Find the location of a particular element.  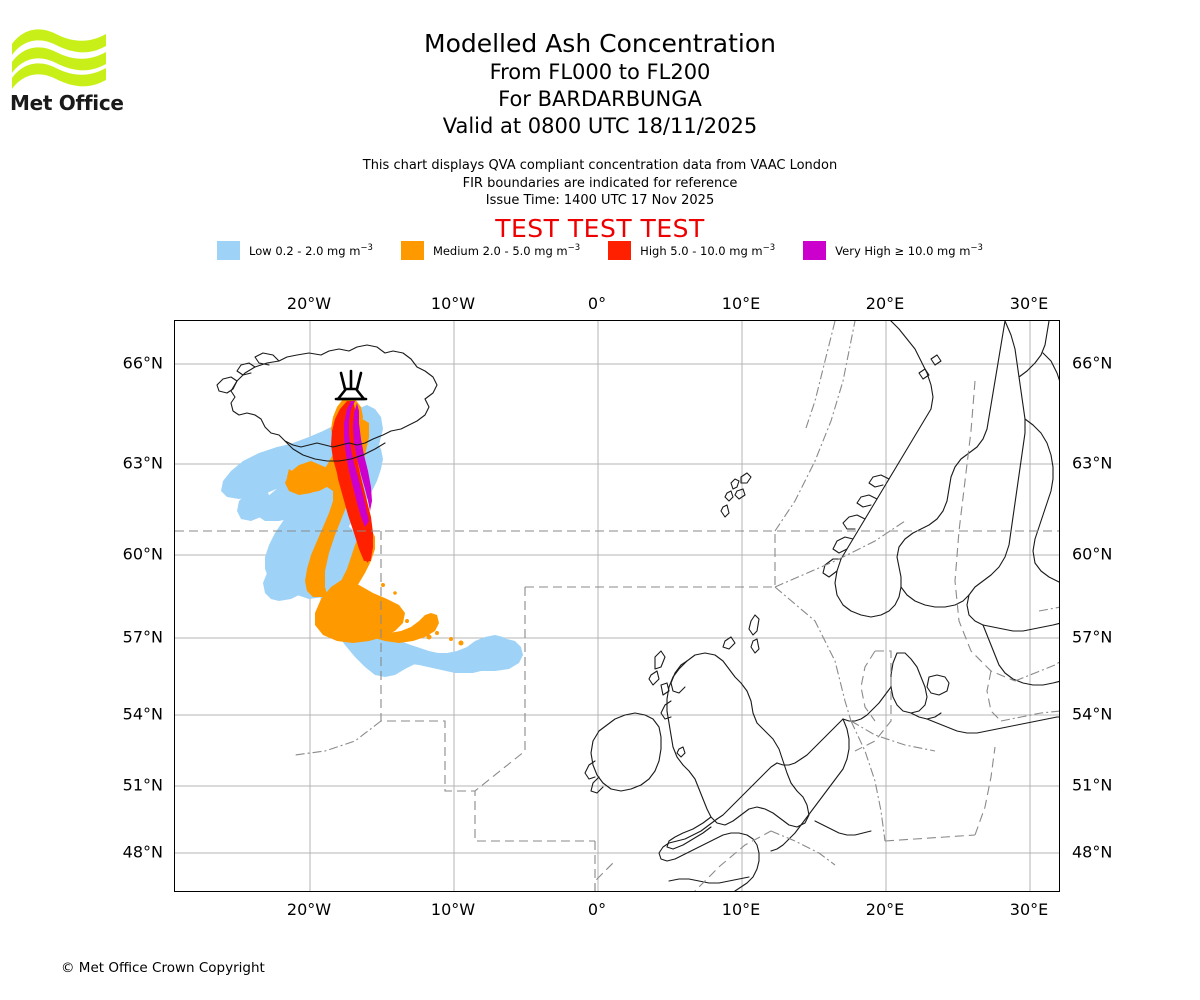

legend-label-low: Low 0.2 - 2.0 mg m is located at coordinates (305, 250).